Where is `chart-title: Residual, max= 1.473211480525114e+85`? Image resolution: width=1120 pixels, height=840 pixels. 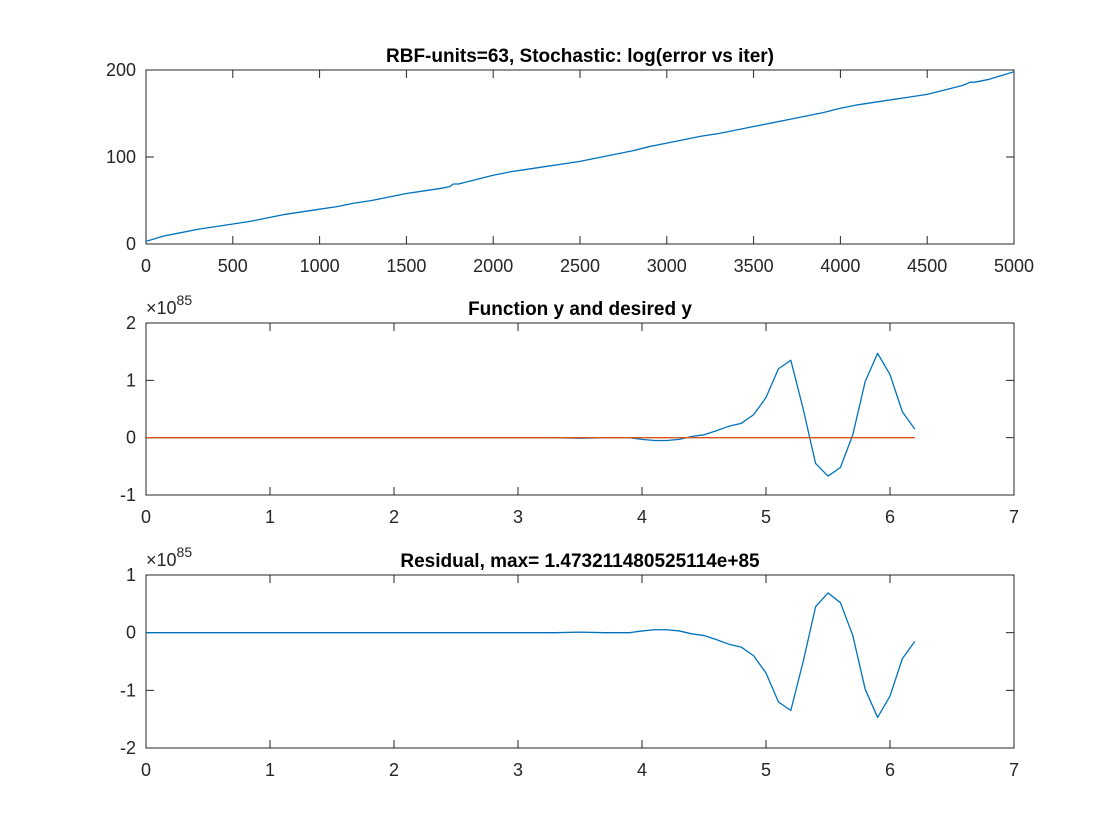
chart-title: Residual, max= 1.473211480525114e+85 is located at coordinates (580, 561).